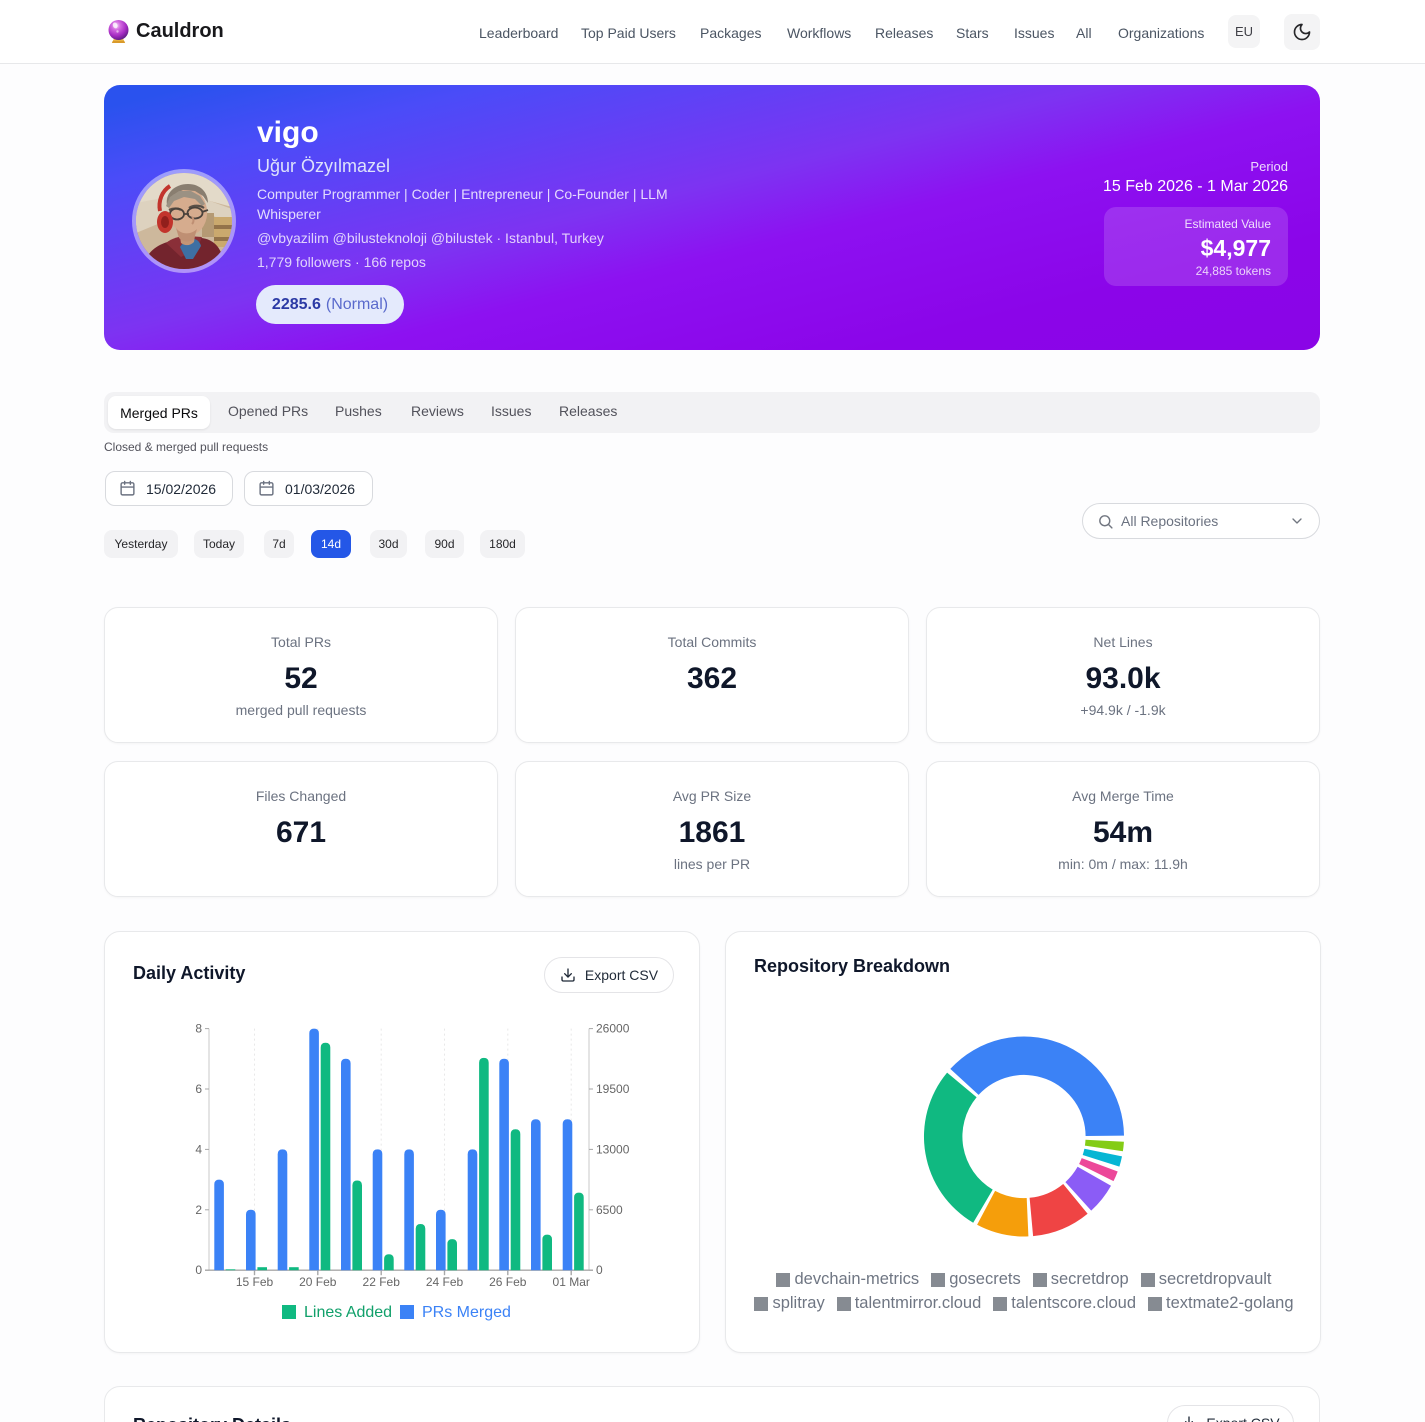 The image size is (1425, 1422). I want to click on svg-text: 4, so click(198, 1149).